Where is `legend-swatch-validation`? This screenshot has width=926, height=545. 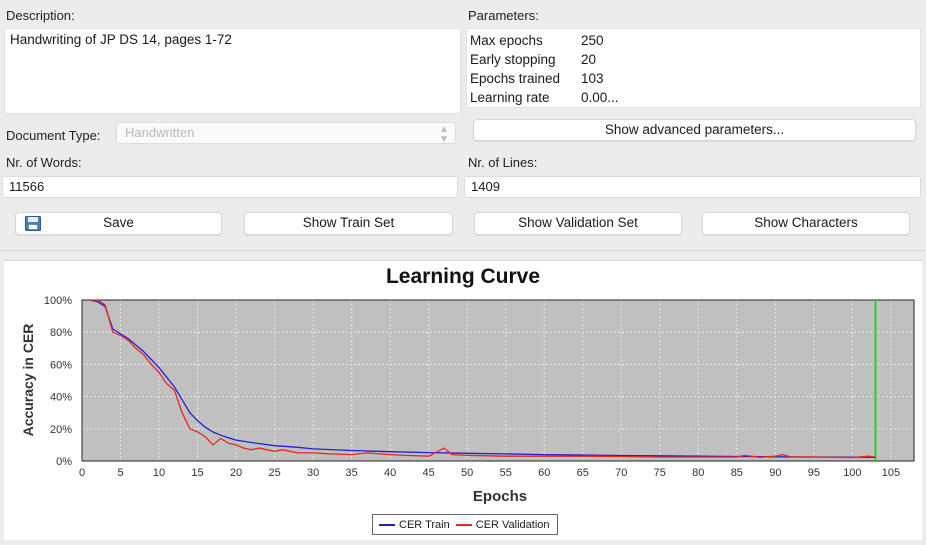
legend-swatch-validation is located at coordinates (463, 524).